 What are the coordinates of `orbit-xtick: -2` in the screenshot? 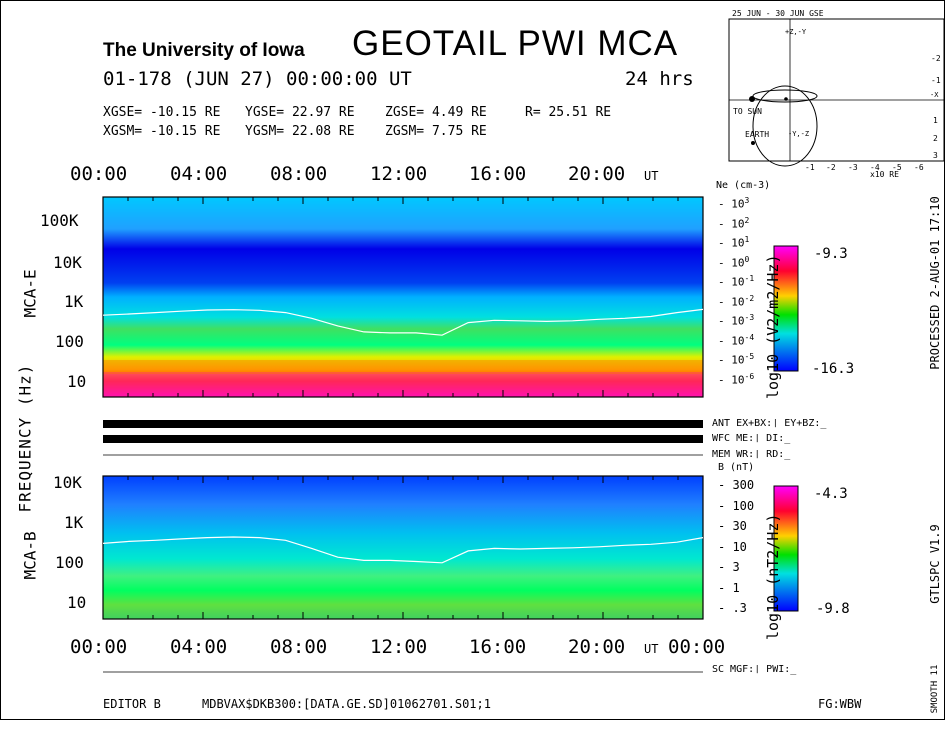 It's located at (831, 167).